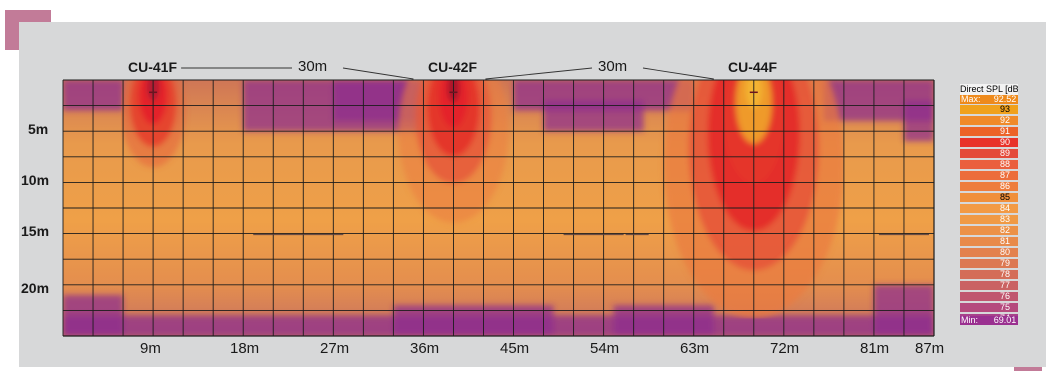 The width and height of the screenshot is (1062, 371). What do you see at coordinates (970, 320) in the screenshot?
I see `legend-min-label: Min:` at bounding box center [970, 320].